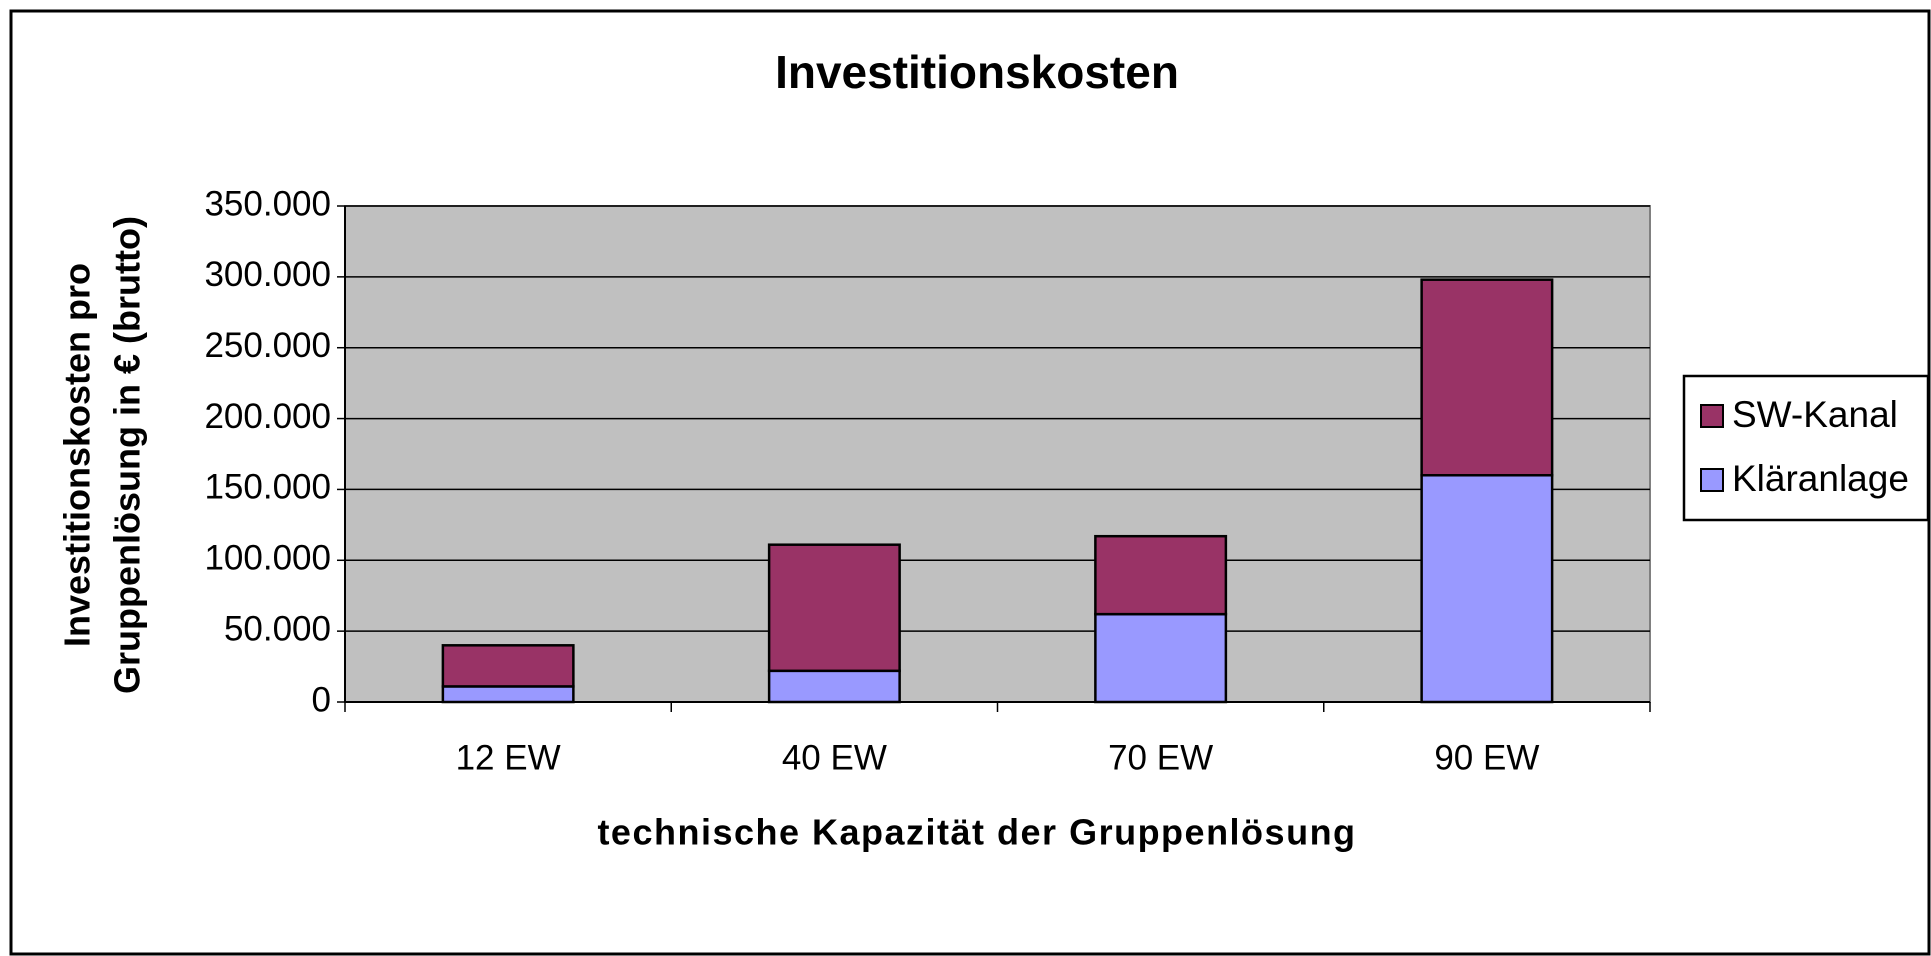  I want to click on y-axis-title-line: Investitionskosten pro, so click(77, 455).